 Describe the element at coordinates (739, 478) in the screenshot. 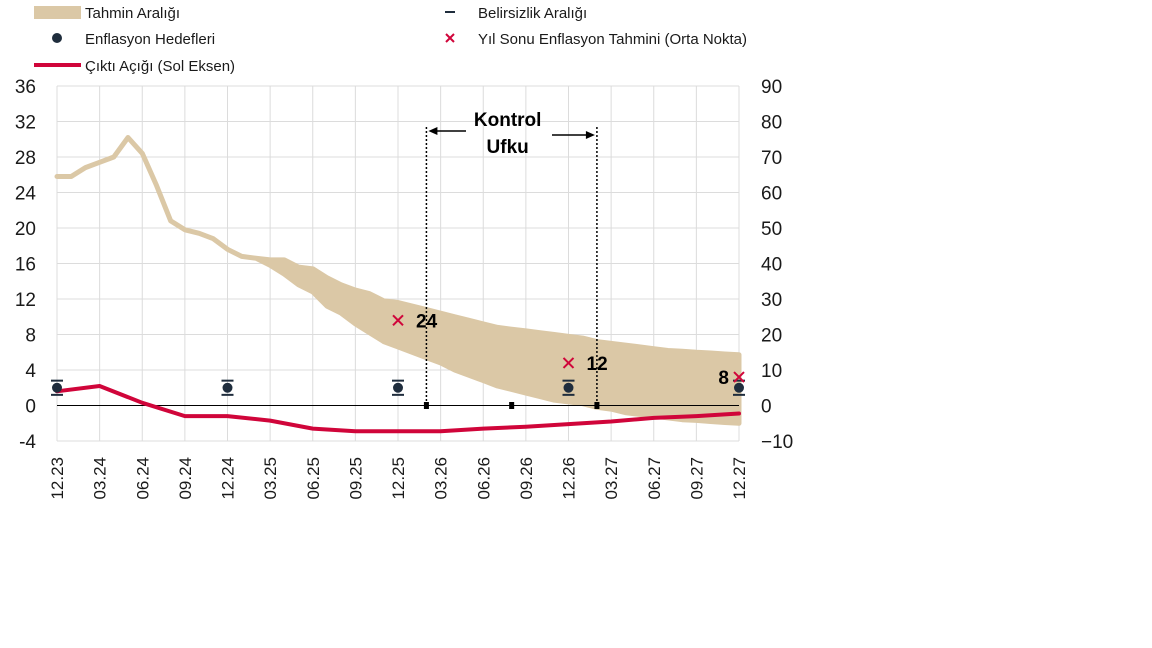

I see `x-axis-tick-label: 12.27` at that location.